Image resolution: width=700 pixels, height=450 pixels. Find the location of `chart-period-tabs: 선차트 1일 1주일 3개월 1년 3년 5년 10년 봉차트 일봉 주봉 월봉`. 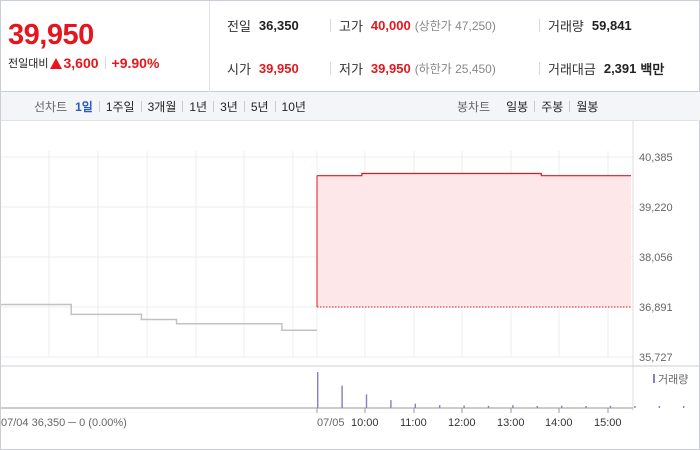

chart-period-tabs: 선차트 1일 1주일 3개월 1년 3년 5년 10년 봉차트 일봉 주봉 월봉 is located at coordinates (350, 106).